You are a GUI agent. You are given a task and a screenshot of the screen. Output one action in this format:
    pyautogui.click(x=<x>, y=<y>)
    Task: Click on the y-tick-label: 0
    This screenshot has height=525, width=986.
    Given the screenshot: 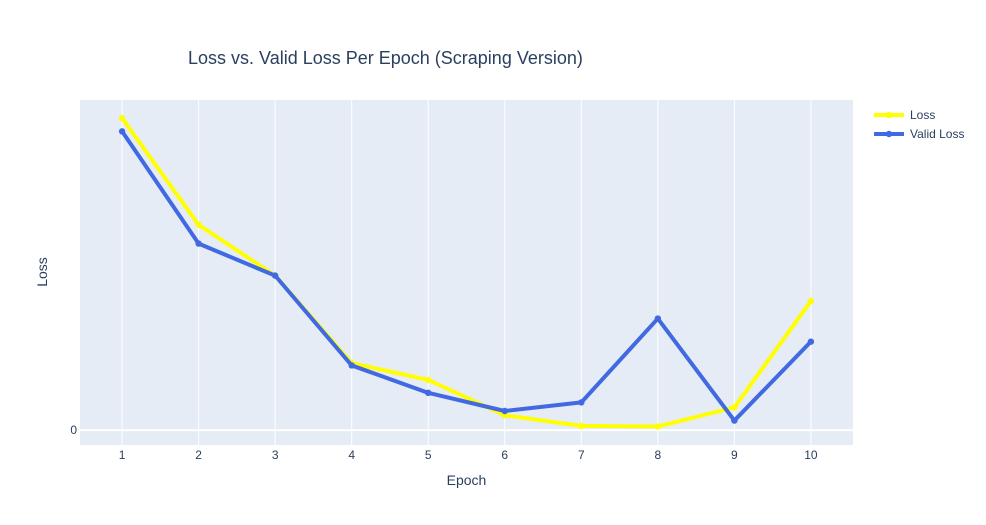 What is the action you would take?
    pyautogui.click(x=73, y=430)
    